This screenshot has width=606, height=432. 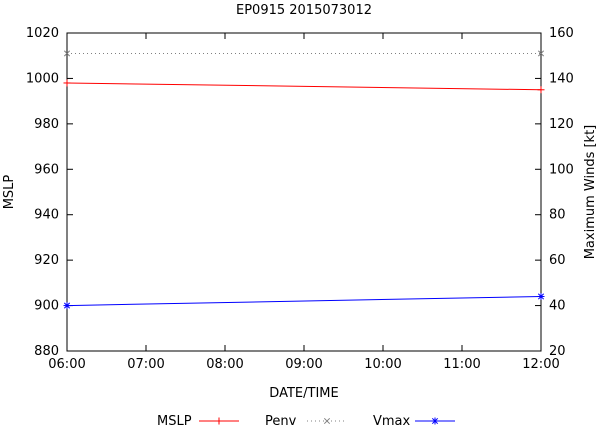 What do you see at coordinates (435, 421) in the screenshot?
I see `legend-marker-vmax` at bounding box center [435, 421].